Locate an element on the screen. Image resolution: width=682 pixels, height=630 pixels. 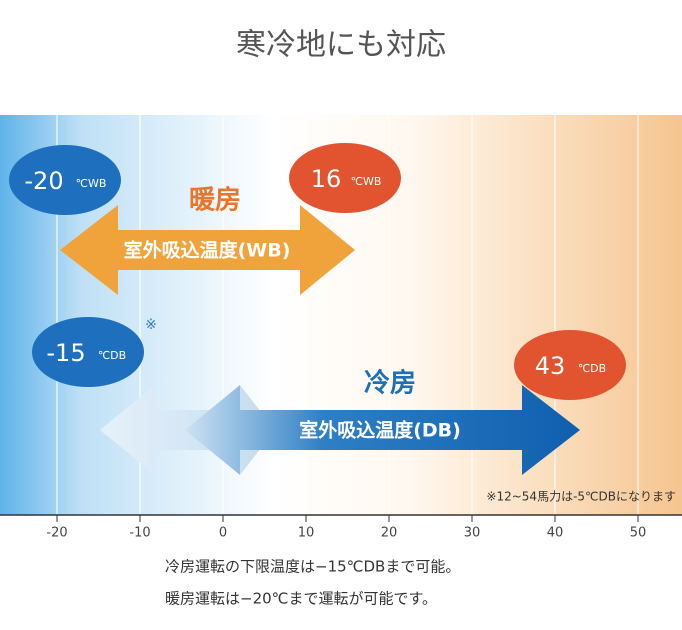
cooling-arrow is located at coordinates (382, 430).